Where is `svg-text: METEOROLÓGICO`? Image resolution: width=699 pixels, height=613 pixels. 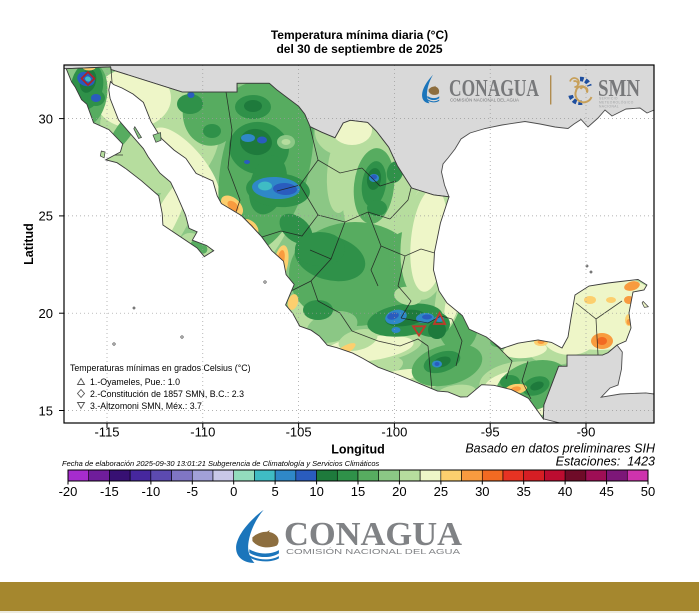 svg-text: METEOROLÓGICO is located at coordinates (616, 102).